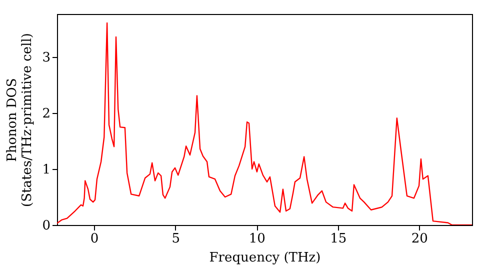  What do you see at coordinates (176, 239) in the screenshot?
I see `x-tick-label: 5` at bounding box center [176, 239].